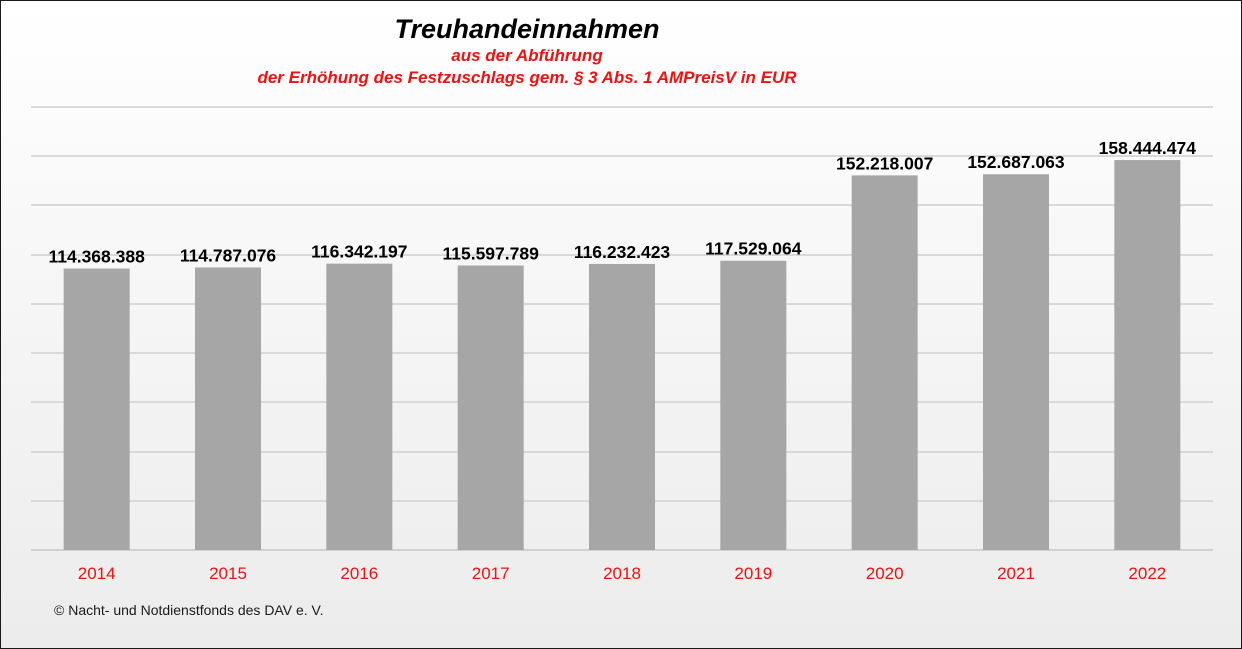 The image size is (1242, 649). I want to click on bar-2018, so click(622, 406).